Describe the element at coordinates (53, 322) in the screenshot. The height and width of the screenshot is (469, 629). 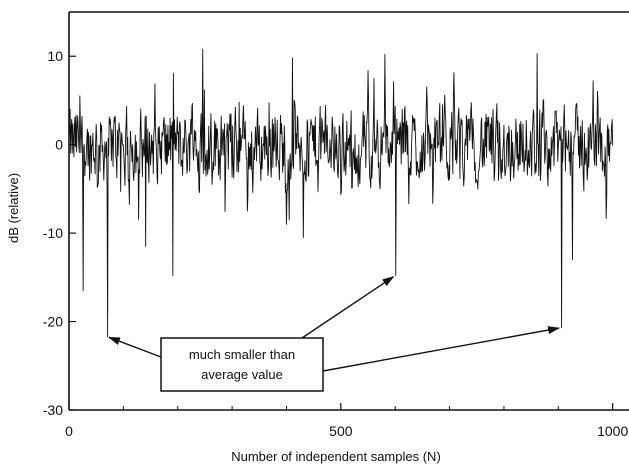
I see `y-tick-label: -20` at that location.